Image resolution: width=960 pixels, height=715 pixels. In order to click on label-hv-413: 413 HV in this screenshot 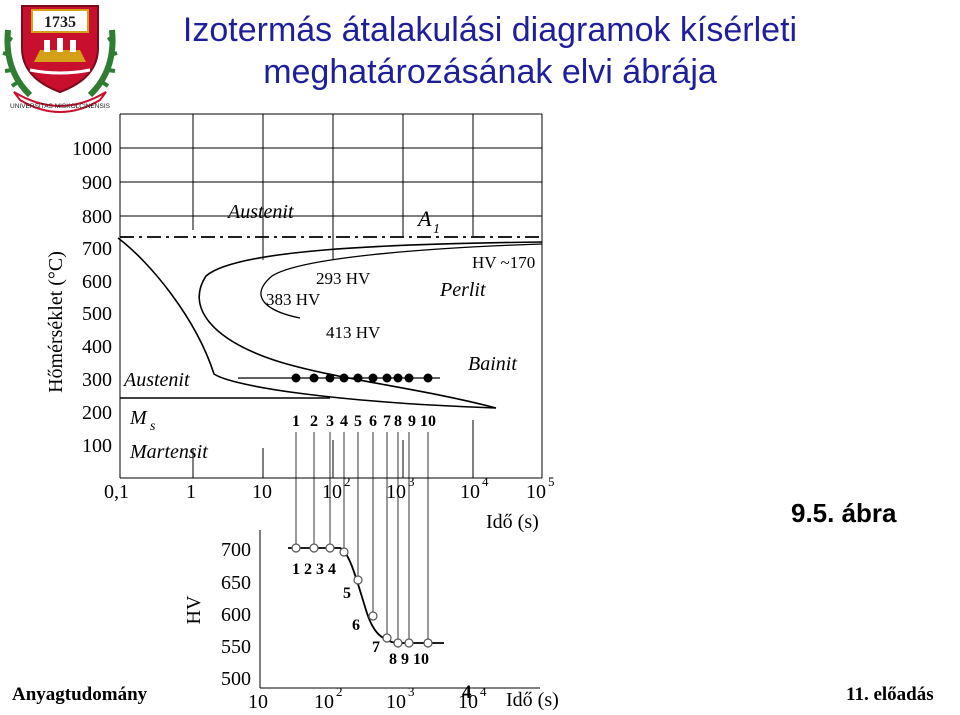, I will do `click(353, 332)`.